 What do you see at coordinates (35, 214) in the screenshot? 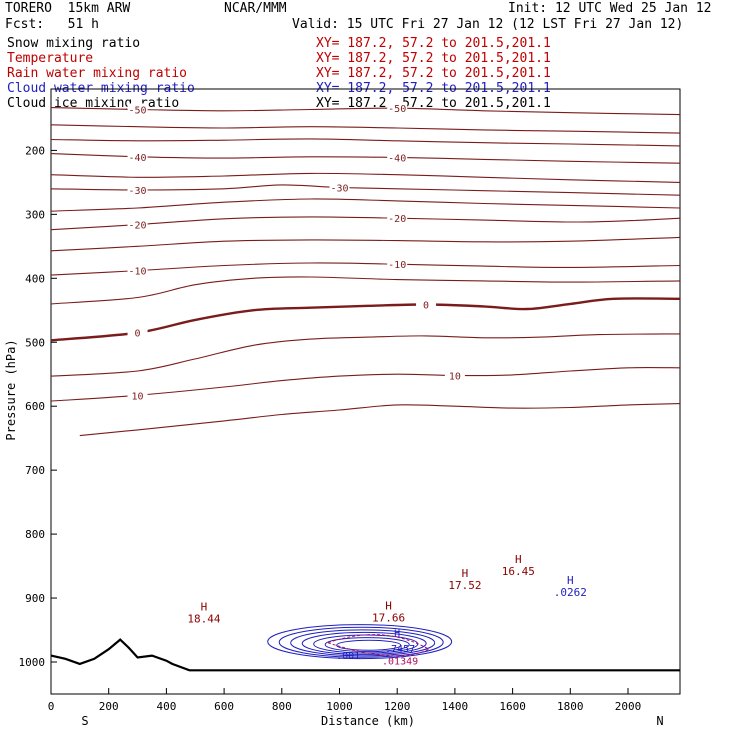
I see `y-tick-label: 300` at bounding box center [35, 214].